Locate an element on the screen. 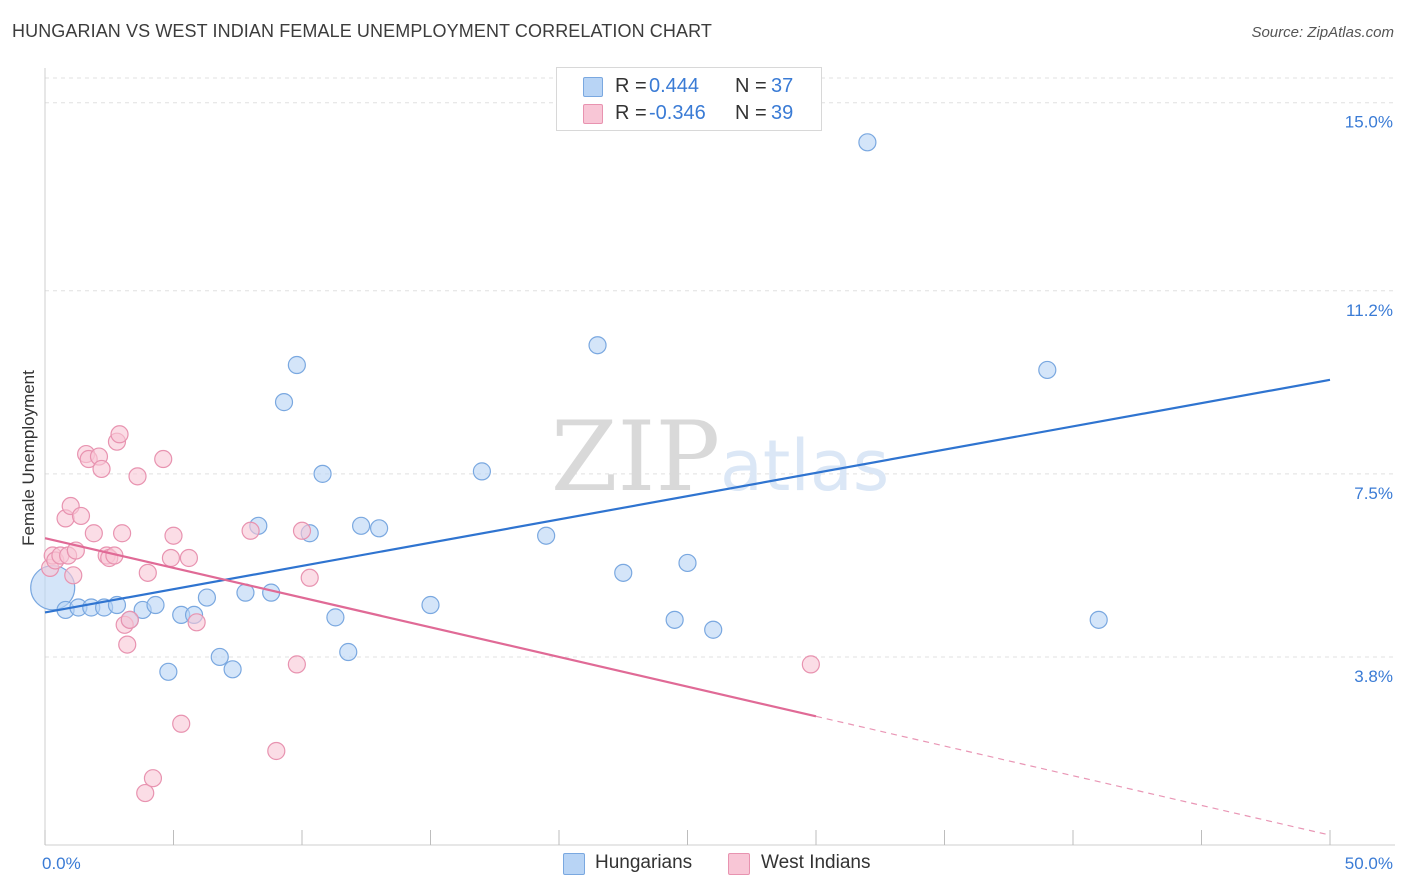 This screenshot has width=1406, height=892. legend-label: Hungarians is located at coordinates (644, 862).